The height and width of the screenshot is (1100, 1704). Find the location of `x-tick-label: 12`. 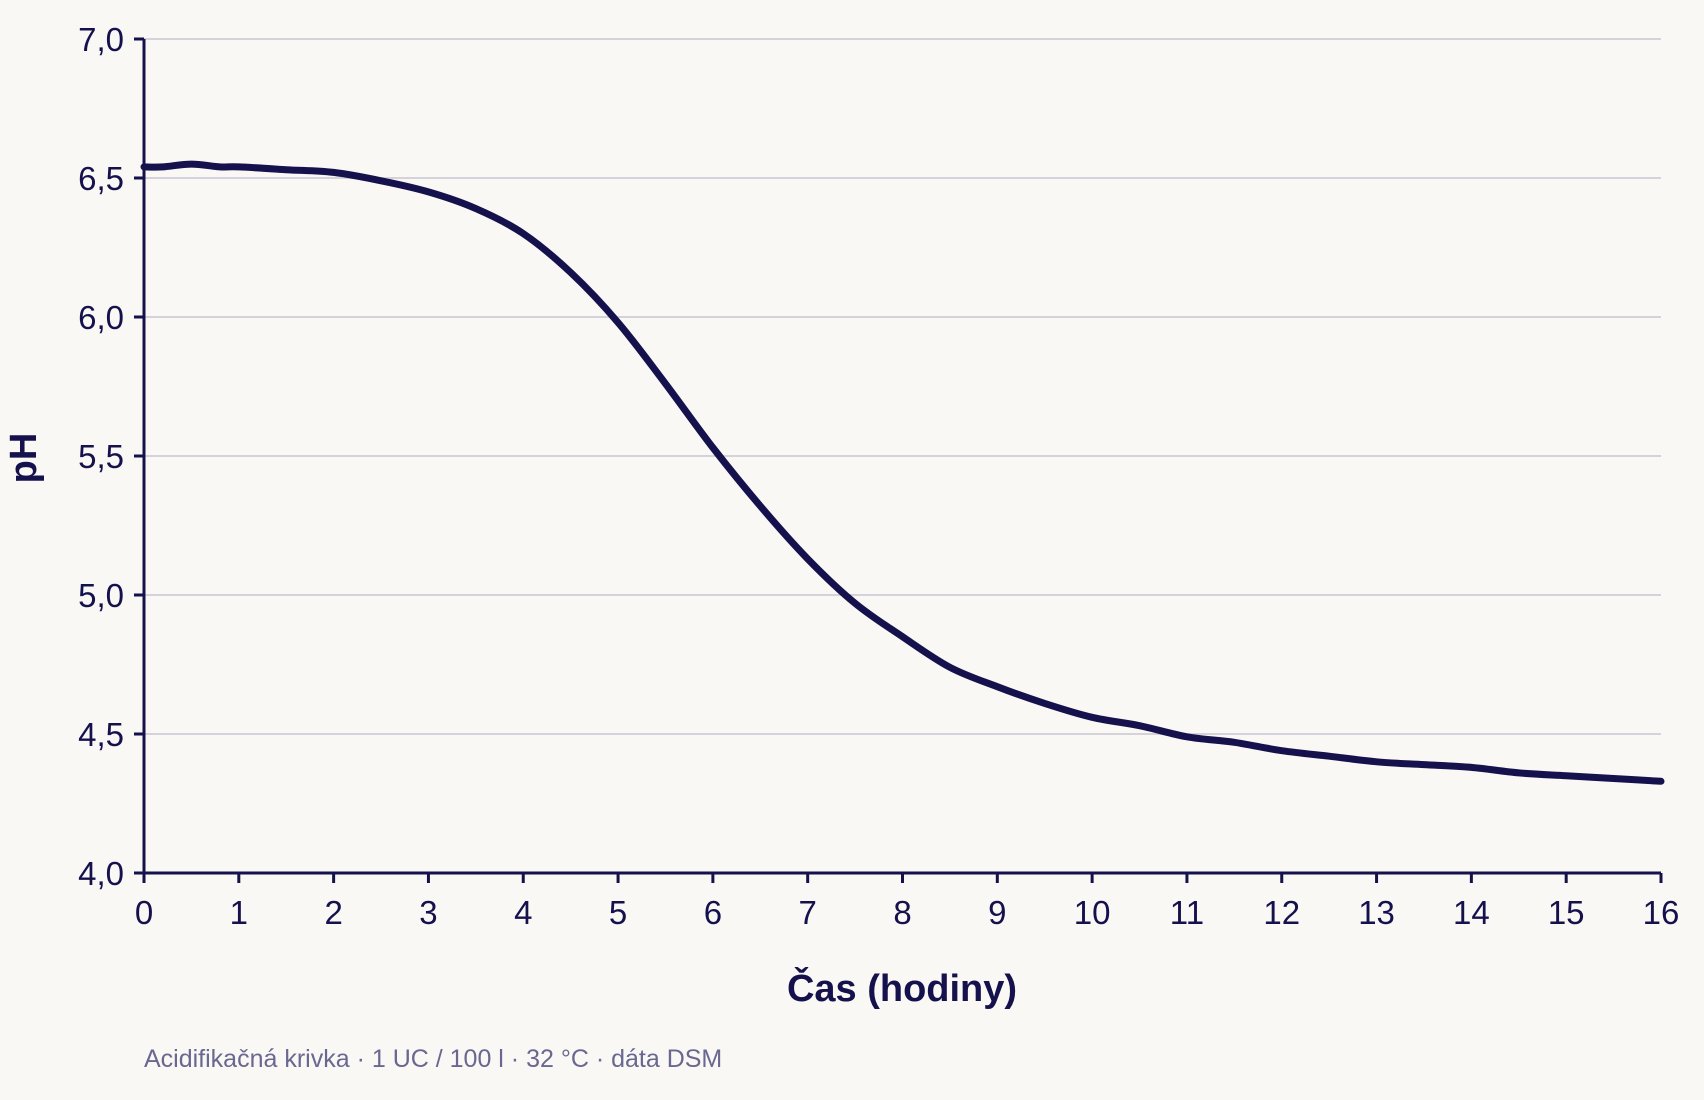

x-tick-label: 12 is located at coordinates (1281, 912).